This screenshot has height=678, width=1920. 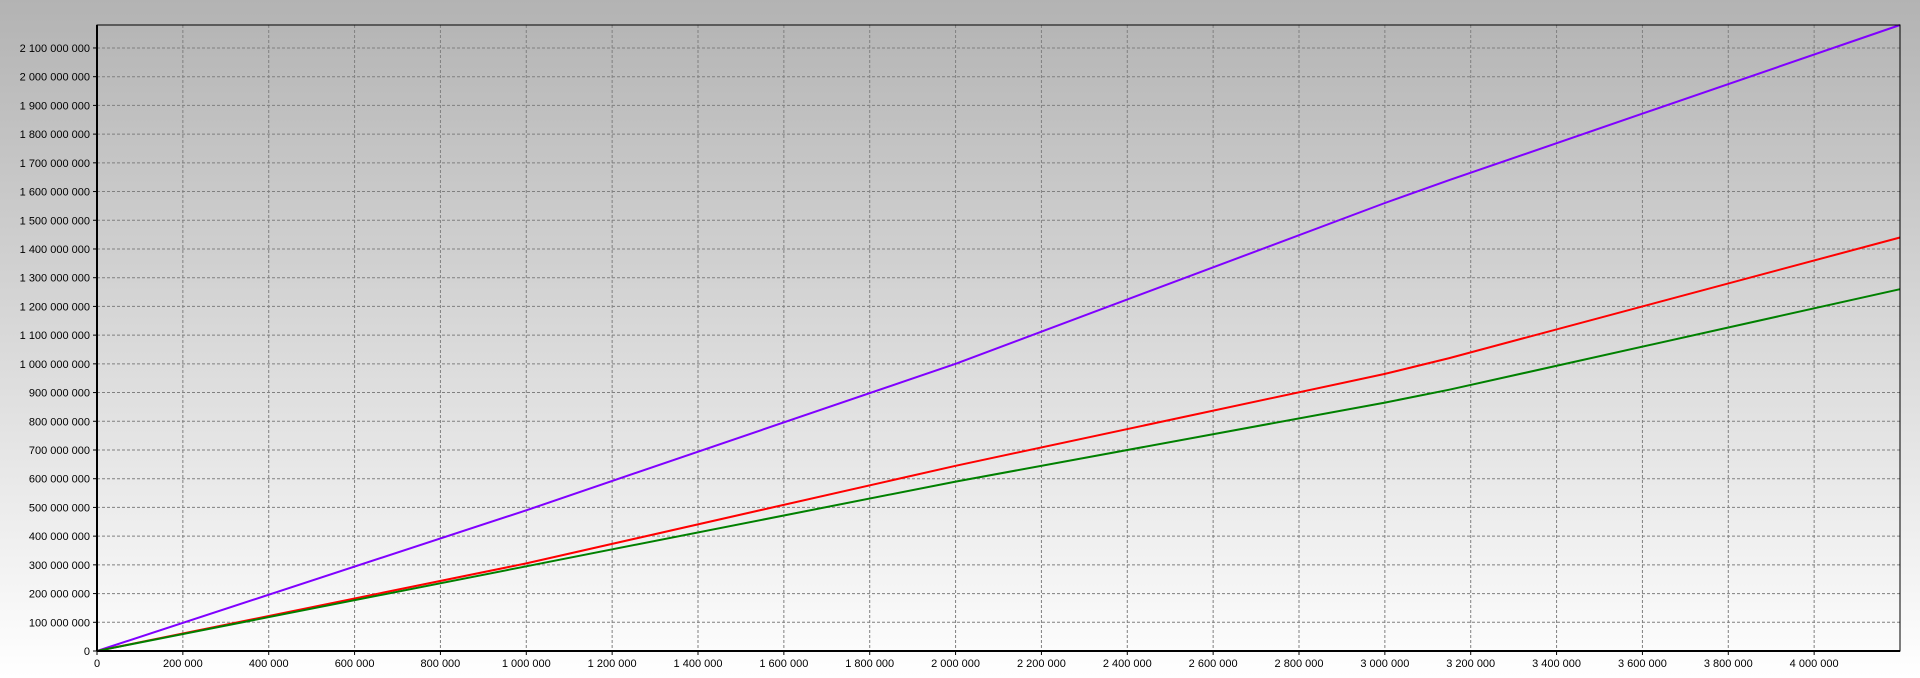 I want to click on x-tick-label: 4 000 000, so click(x=1814, y=664).